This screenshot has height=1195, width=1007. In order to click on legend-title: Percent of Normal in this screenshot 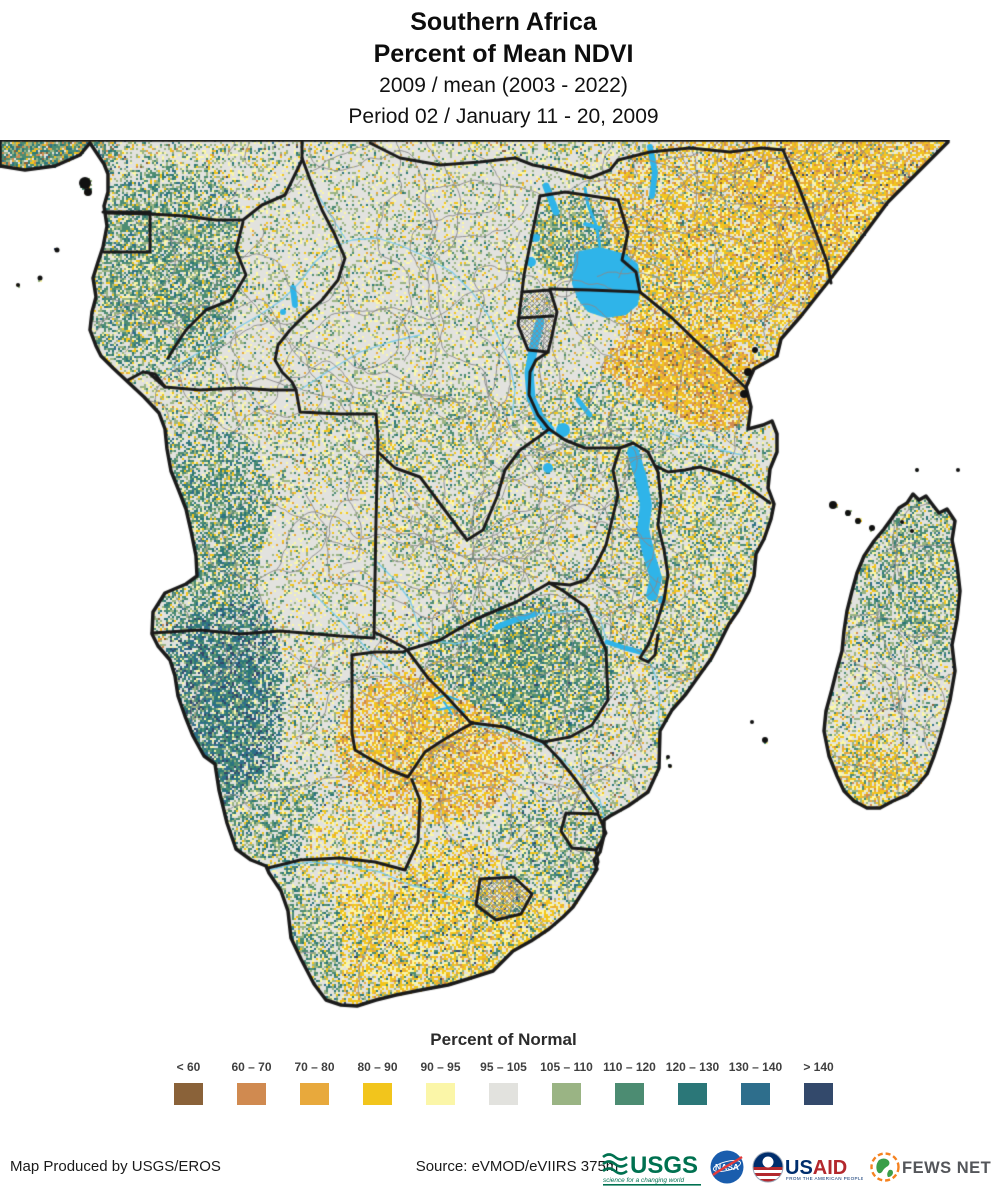, I will do `click(503, 1039)`.